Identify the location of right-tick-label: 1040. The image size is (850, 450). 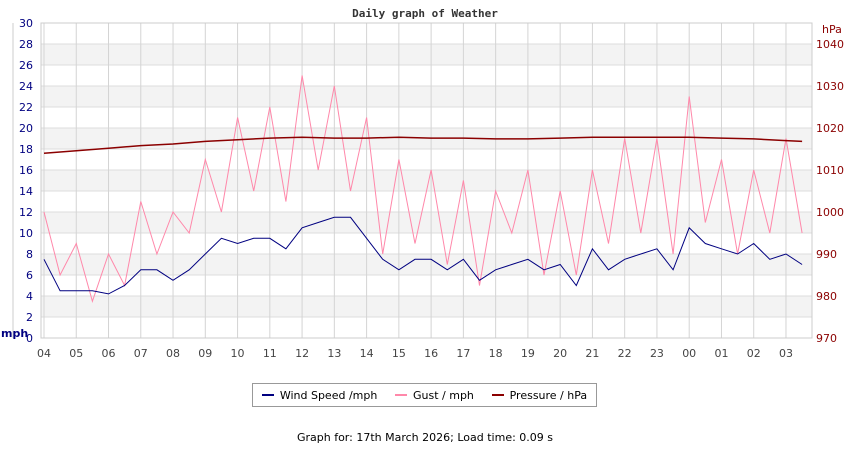
(830, 44).